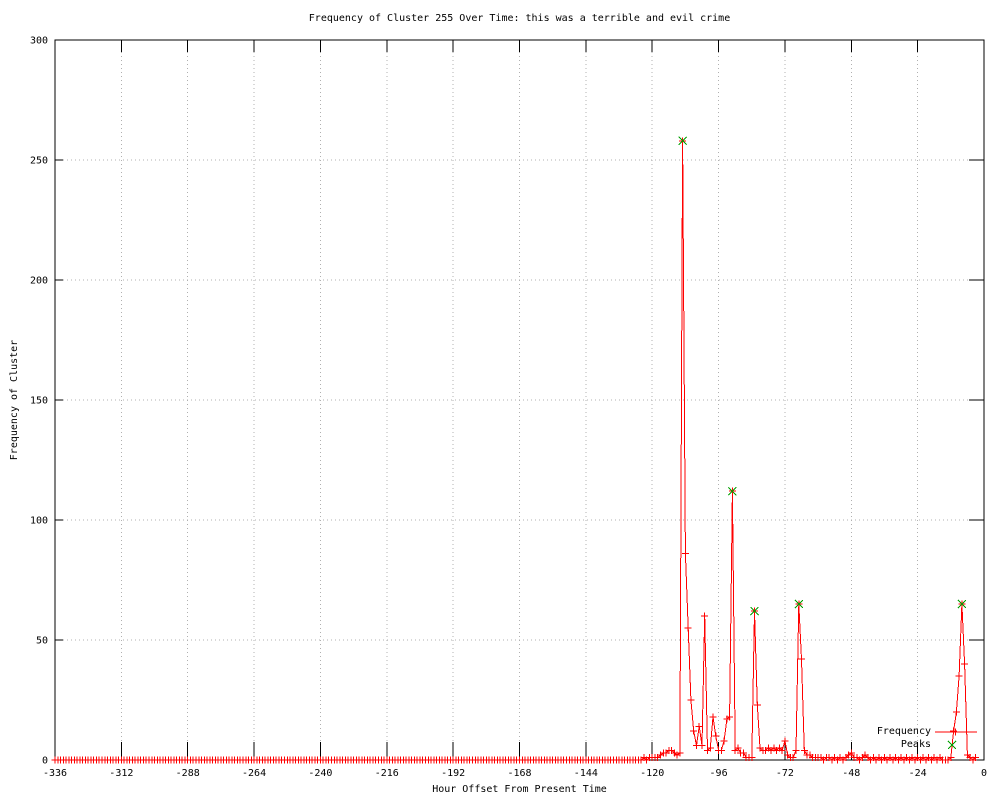  What do you see at coordinates (586, 773) in the screenshot?
I see `x-tick-label: -144` at bounding box center [586, 773].